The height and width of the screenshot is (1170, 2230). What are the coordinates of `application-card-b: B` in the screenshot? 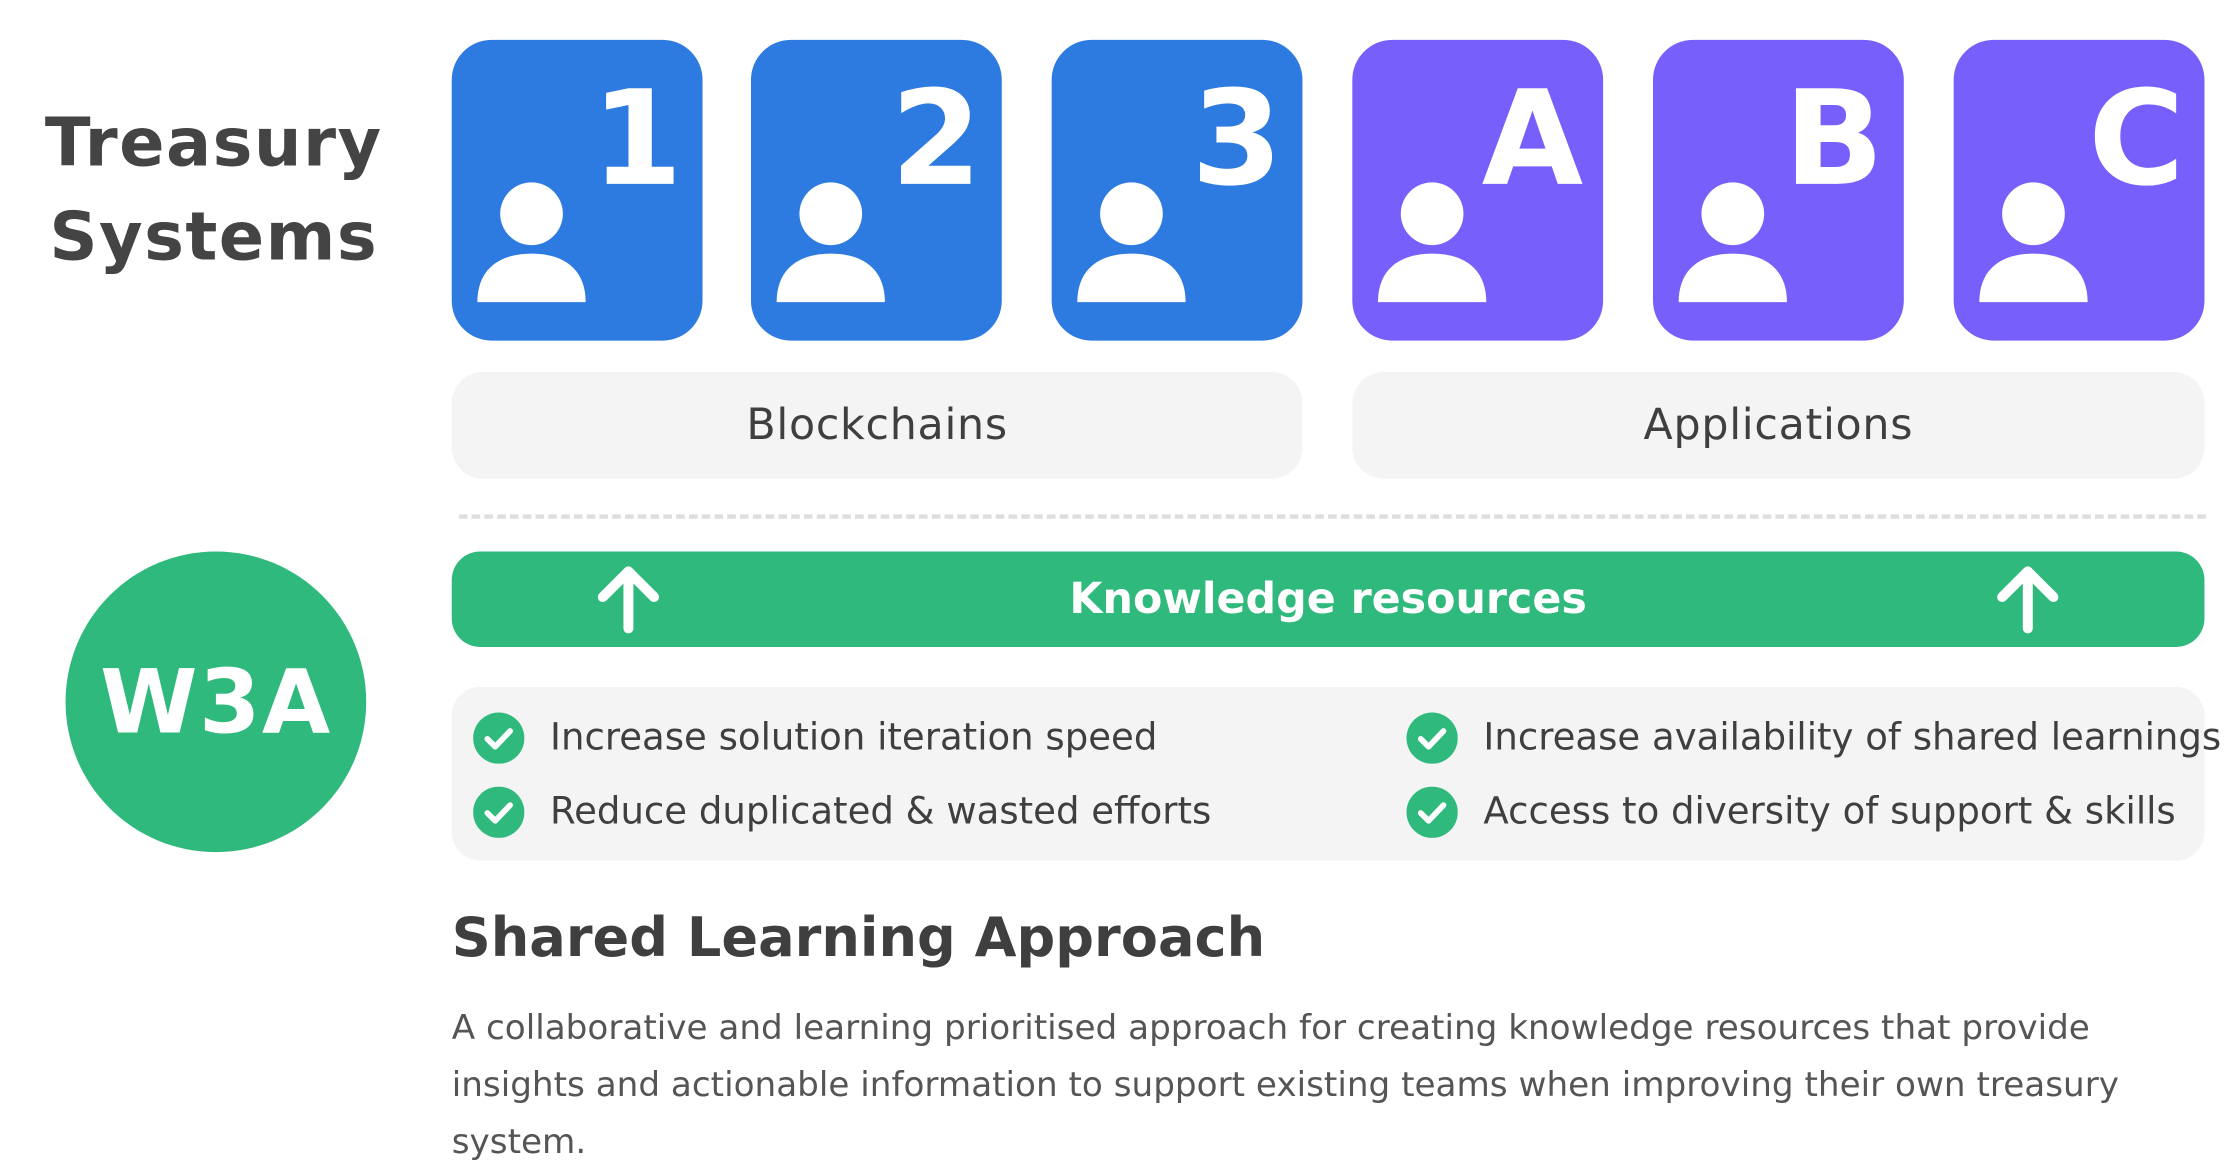 It's located at (1778, 190).